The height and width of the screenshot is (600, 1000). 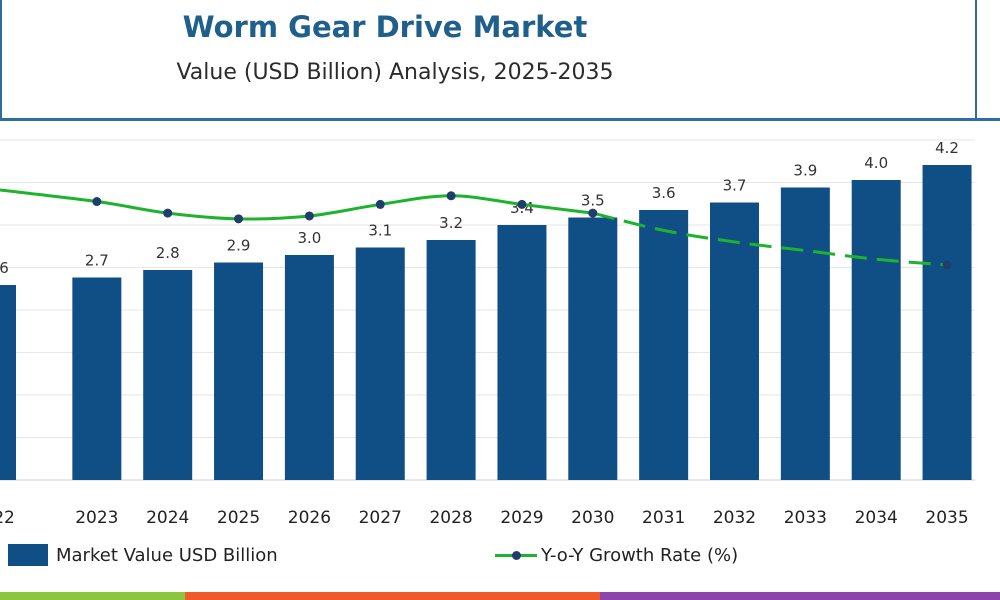 What do you see at coordinates (97, 202) in the screenshot?
I see `growth-point-2023` at bounding box center [97, 202].